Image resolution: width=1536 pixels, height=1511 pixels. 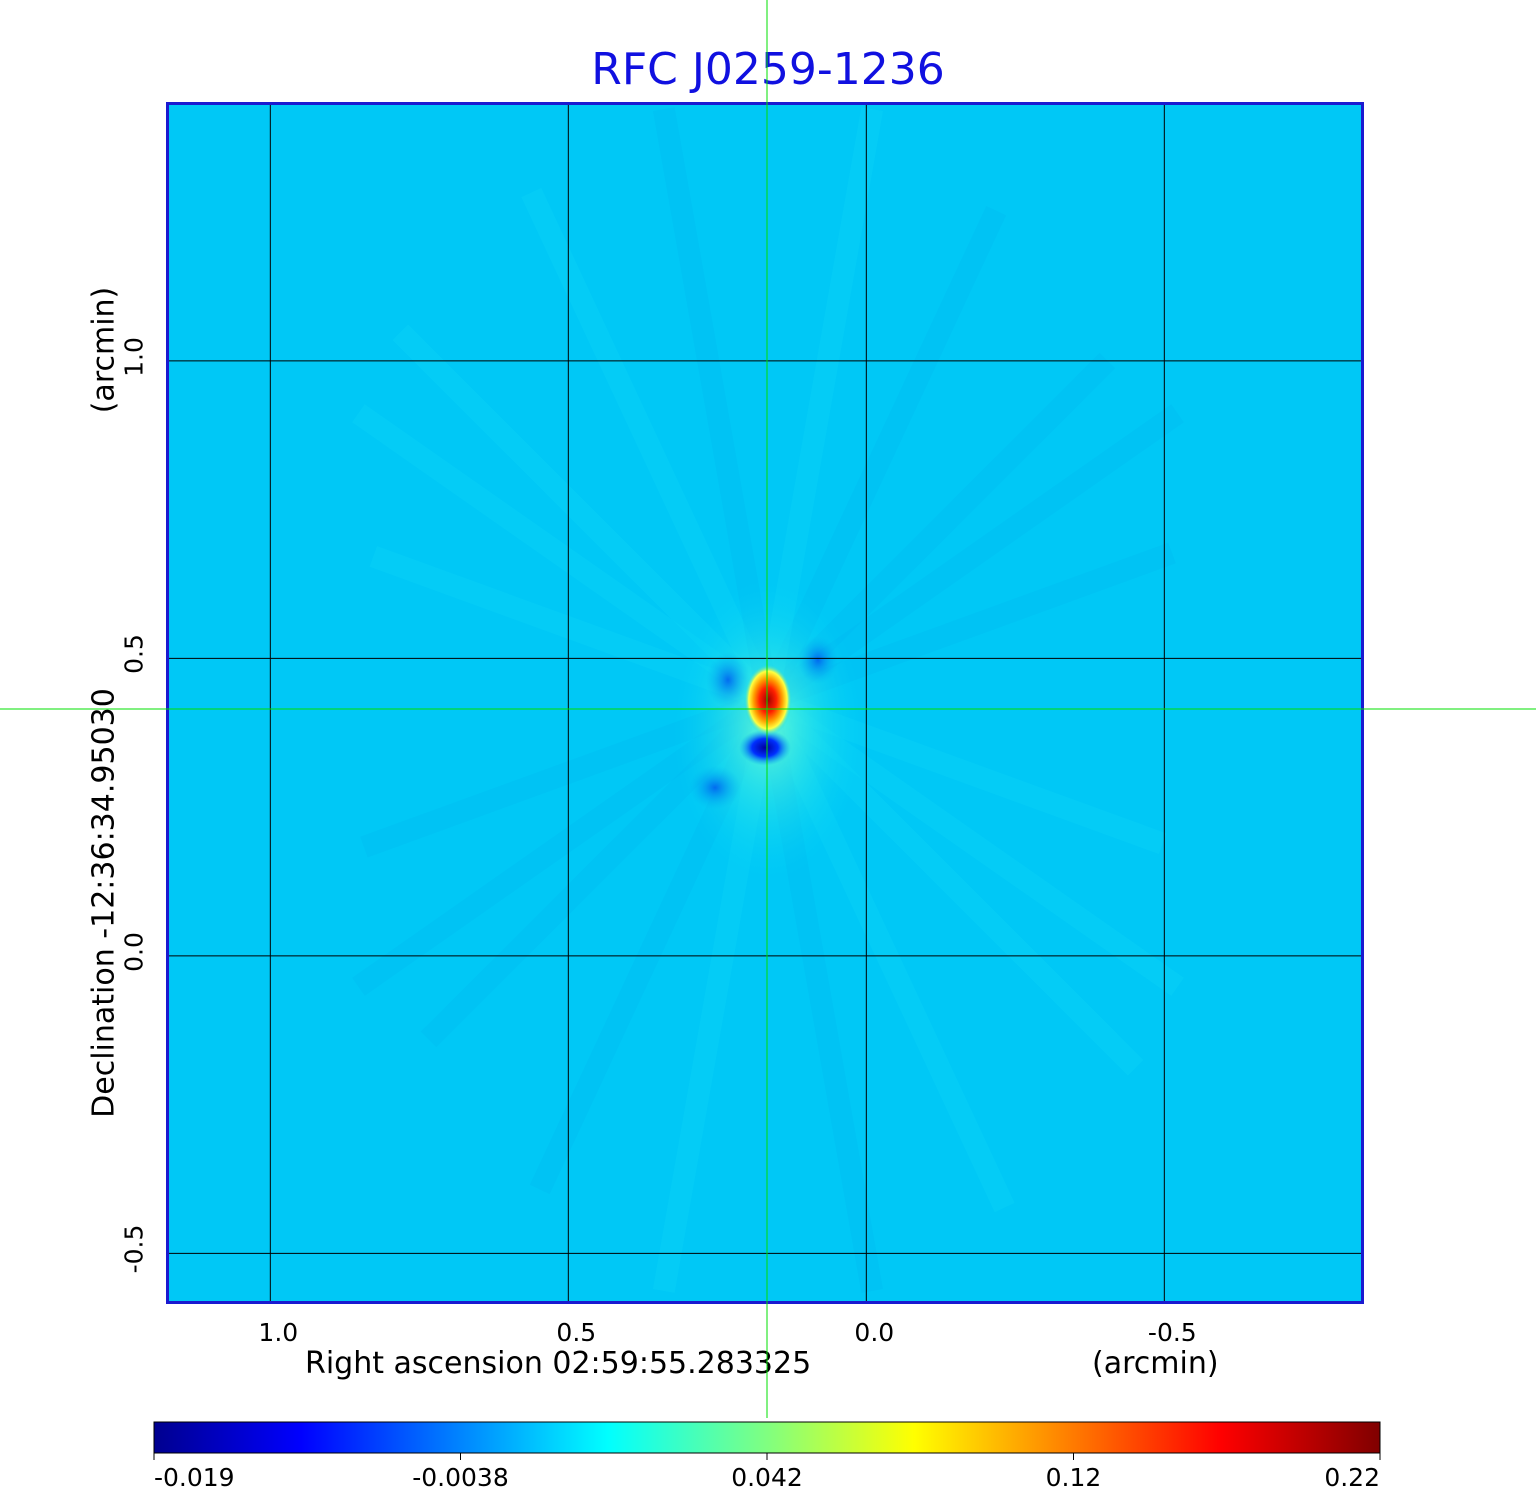 What do you see at coordinates (1352, 1477) in the screenshot?
I see `colorbar-tick-label: 0.22` at bounding box center [1352, 1477].